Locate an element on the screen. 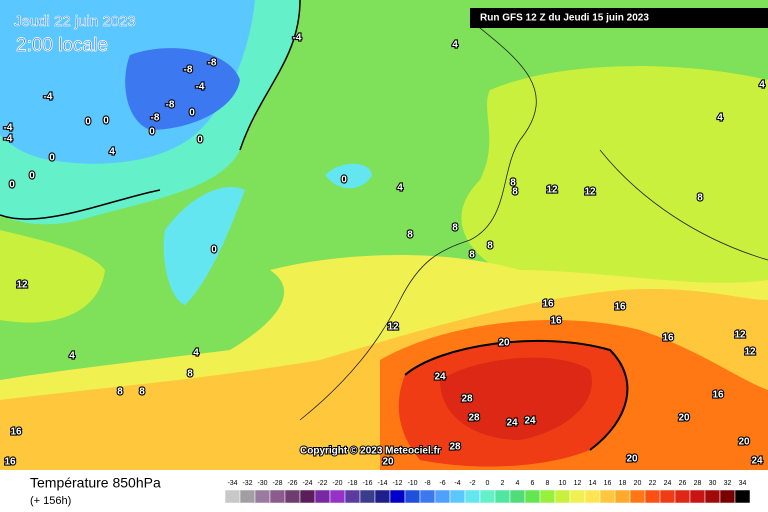 Image resolution: width=768 pixels, height=512 pixels. scale-label: -10 is located at coordinates (412, 483).